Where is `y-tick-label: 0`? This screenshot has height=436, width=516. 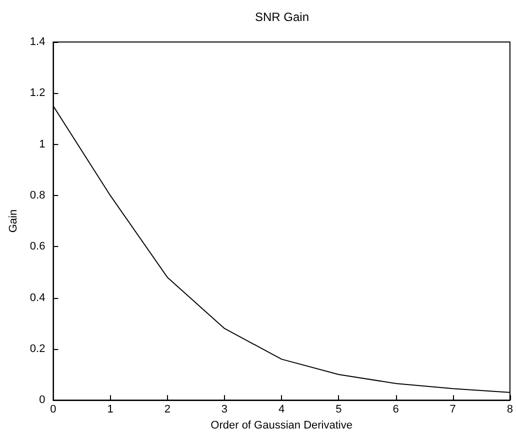 y-tick-label: 0 is located at coordinates (42, 400).